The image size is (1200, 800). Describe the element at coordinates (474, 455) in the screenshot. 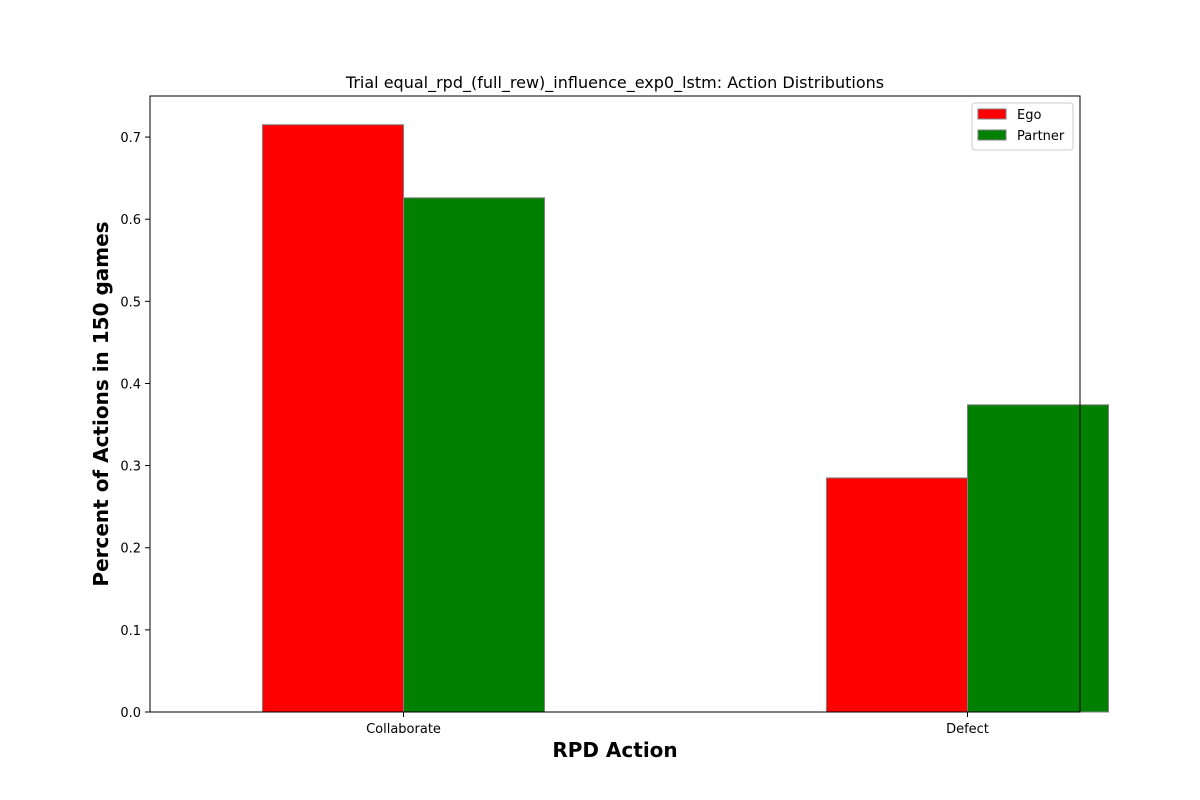

I see `bar-partner-collaborate` at that location.